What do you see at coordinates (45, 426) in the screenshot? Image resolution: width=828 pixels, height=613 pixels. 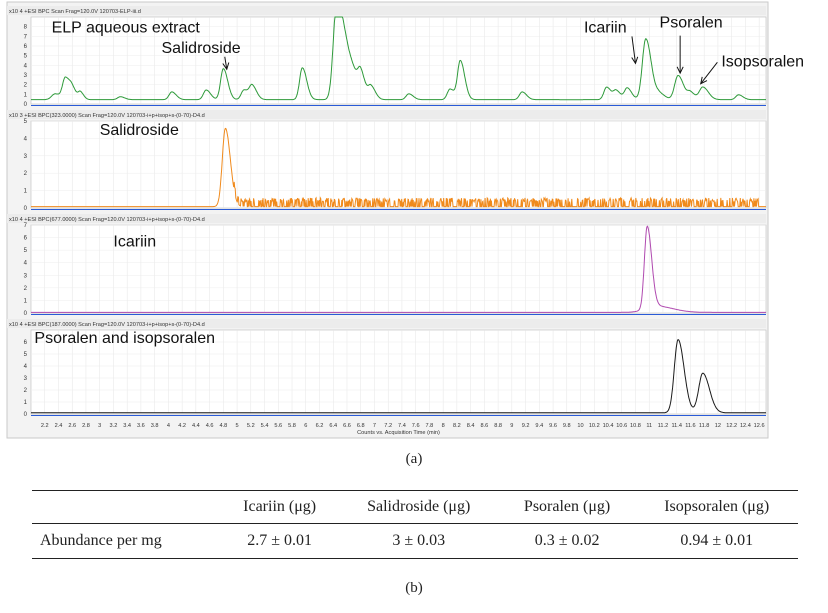 I see `x-tick-label: 2.2` at bounding box center [45, 426].